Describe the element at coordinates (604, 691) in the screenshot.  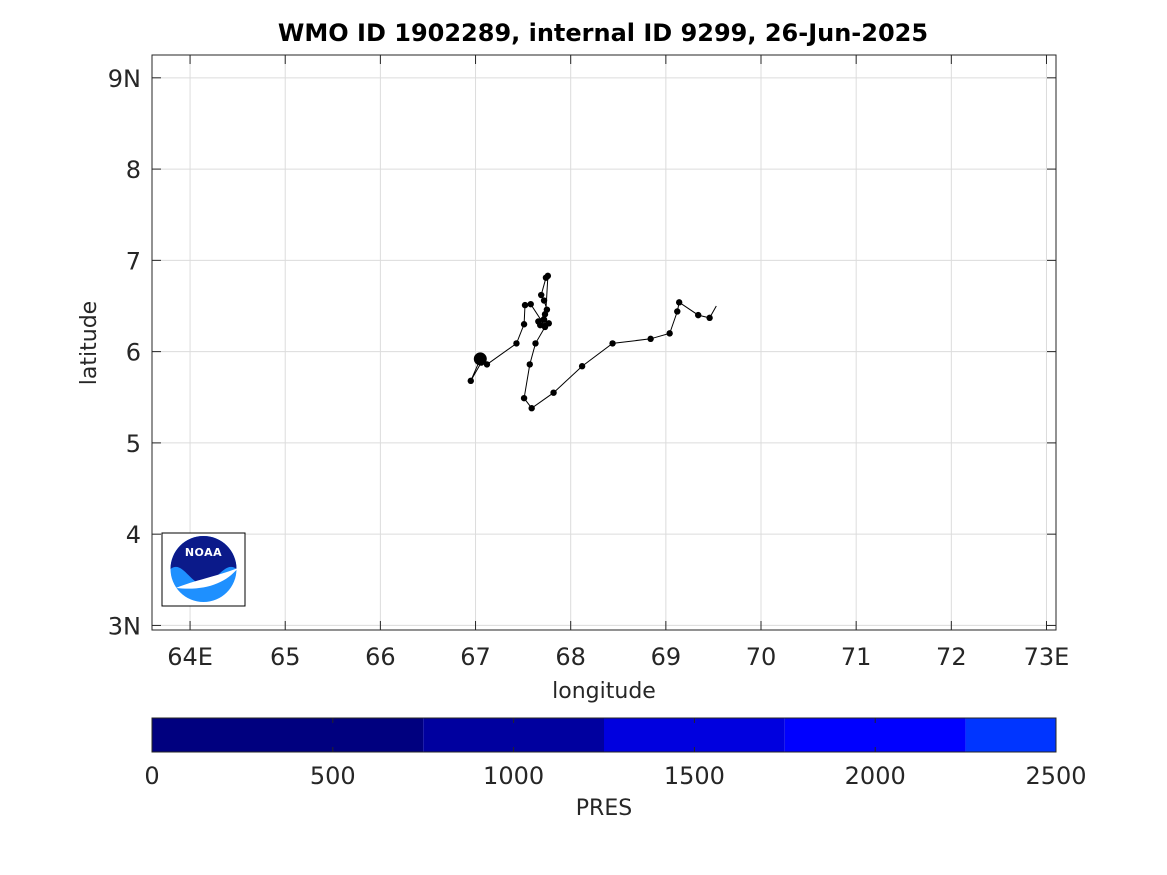
I see `x-axis-label: longitude` at that location.